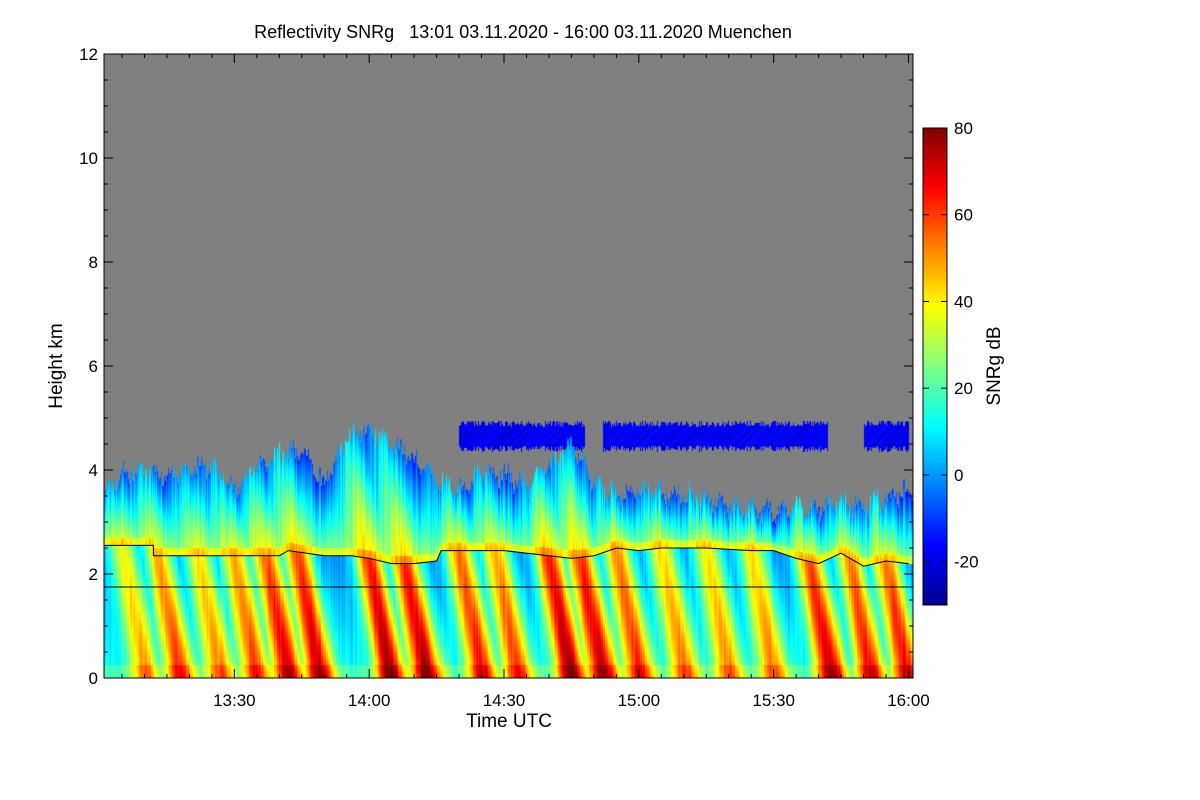 The height and width of the screenshot is (800, 1200). Describe the element at coordinates (958, 475) in the screenshot. I see `colorbar-tick-label: 0` at that location.